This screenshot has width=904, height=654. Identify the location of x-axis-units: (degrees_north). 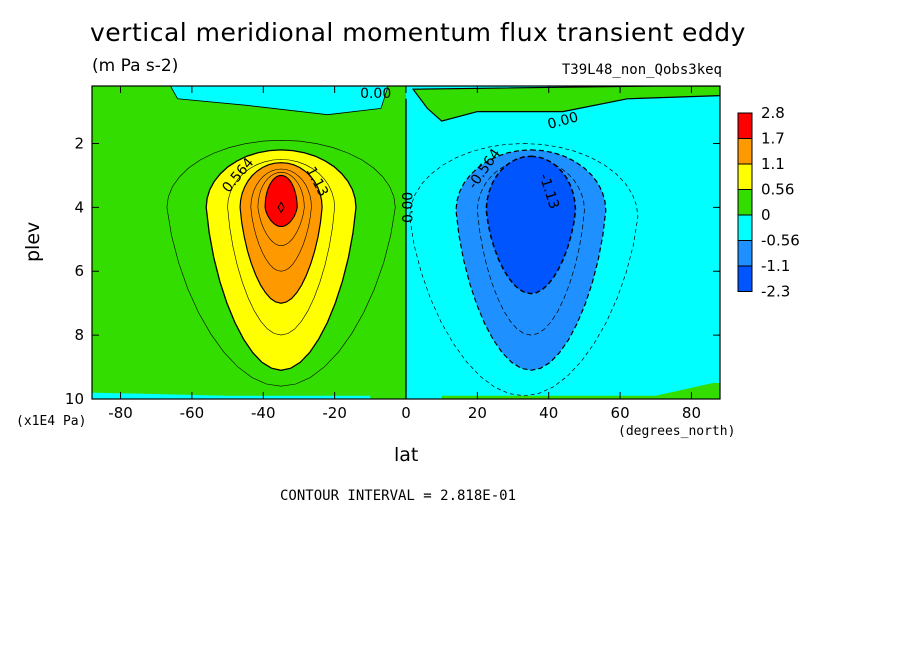
(677, 431).